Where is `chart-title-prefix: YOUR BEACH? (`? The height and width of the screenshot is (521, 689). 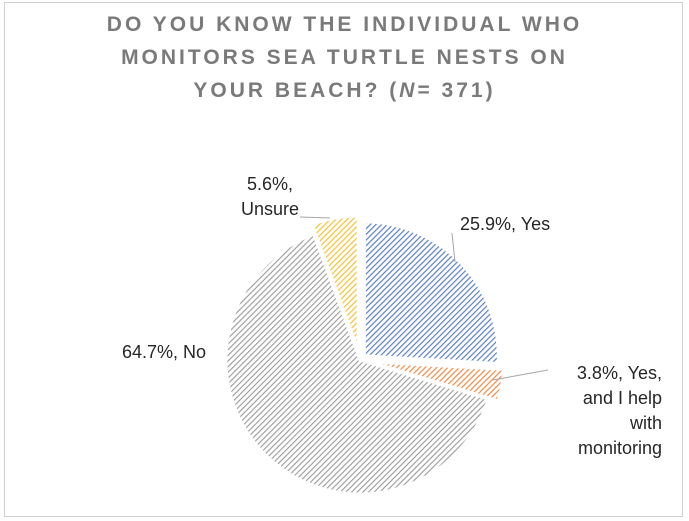 chart-title-prefix: YOUR BEACH? ( is located at coordinates (296, 90).